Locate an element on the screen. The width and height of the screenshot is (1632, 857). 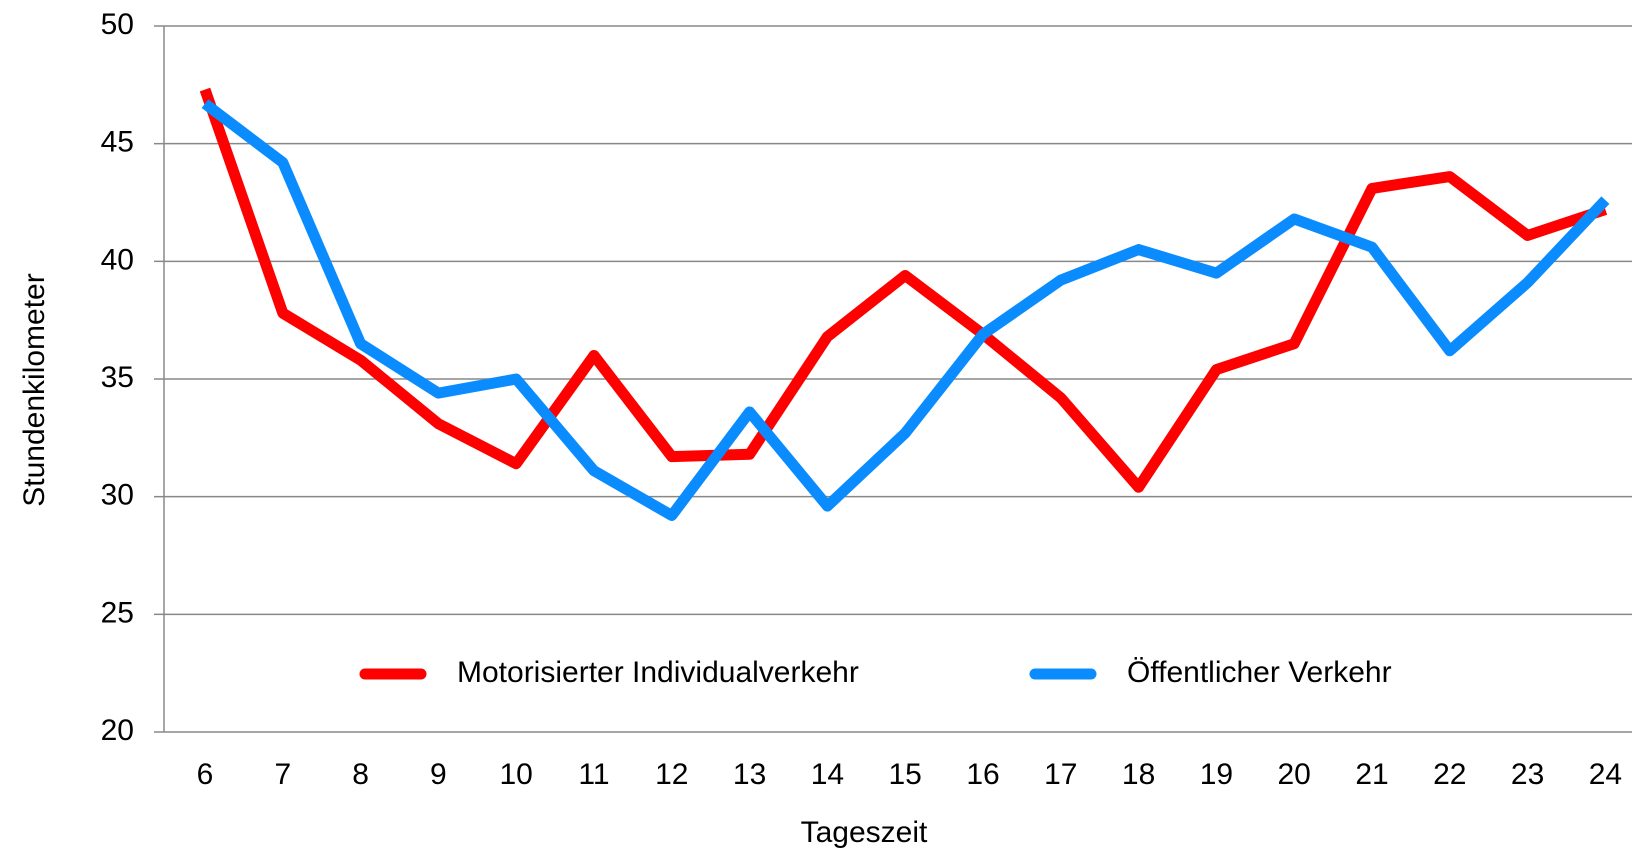
y-axis-label: Stundenkilometer is located at coordinates (34, 389).